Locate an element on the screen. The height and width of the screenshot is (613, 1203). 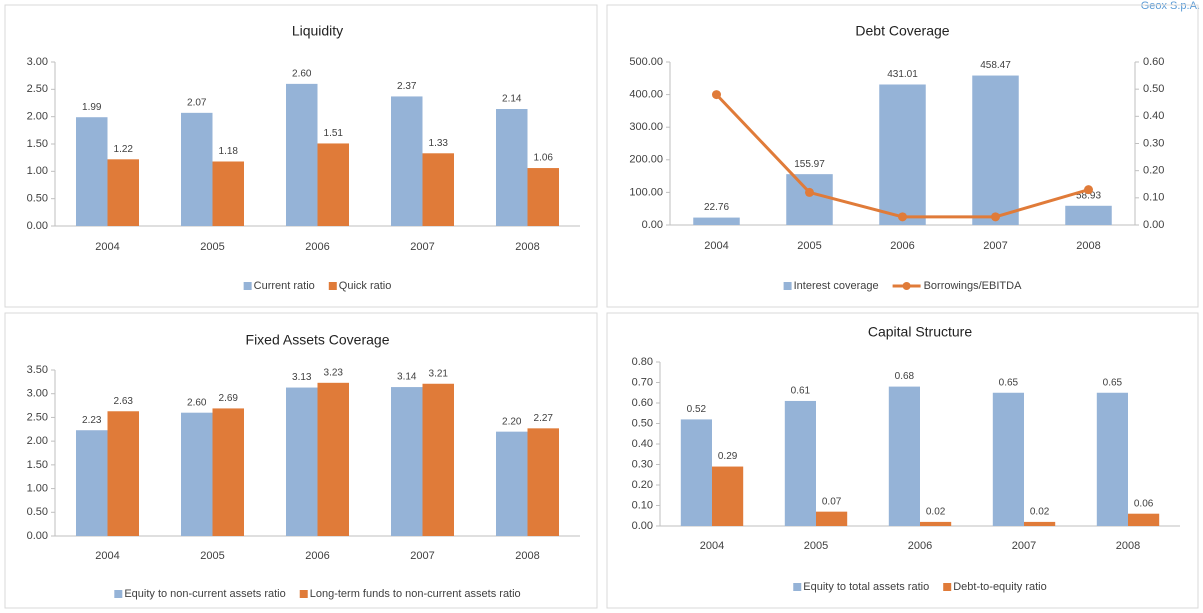
data-label: 1.22 is located at coordinates (124, 149).